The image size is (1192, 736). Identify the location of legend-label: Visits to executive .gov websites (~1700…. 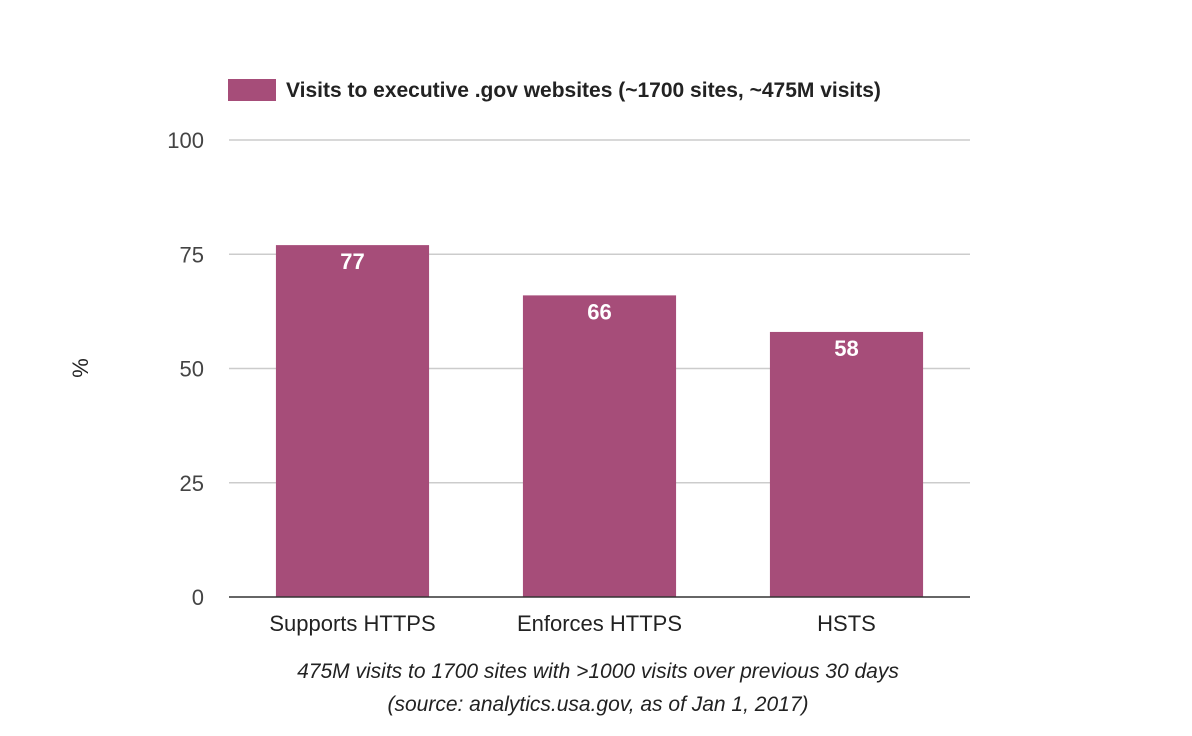
(583, 90).